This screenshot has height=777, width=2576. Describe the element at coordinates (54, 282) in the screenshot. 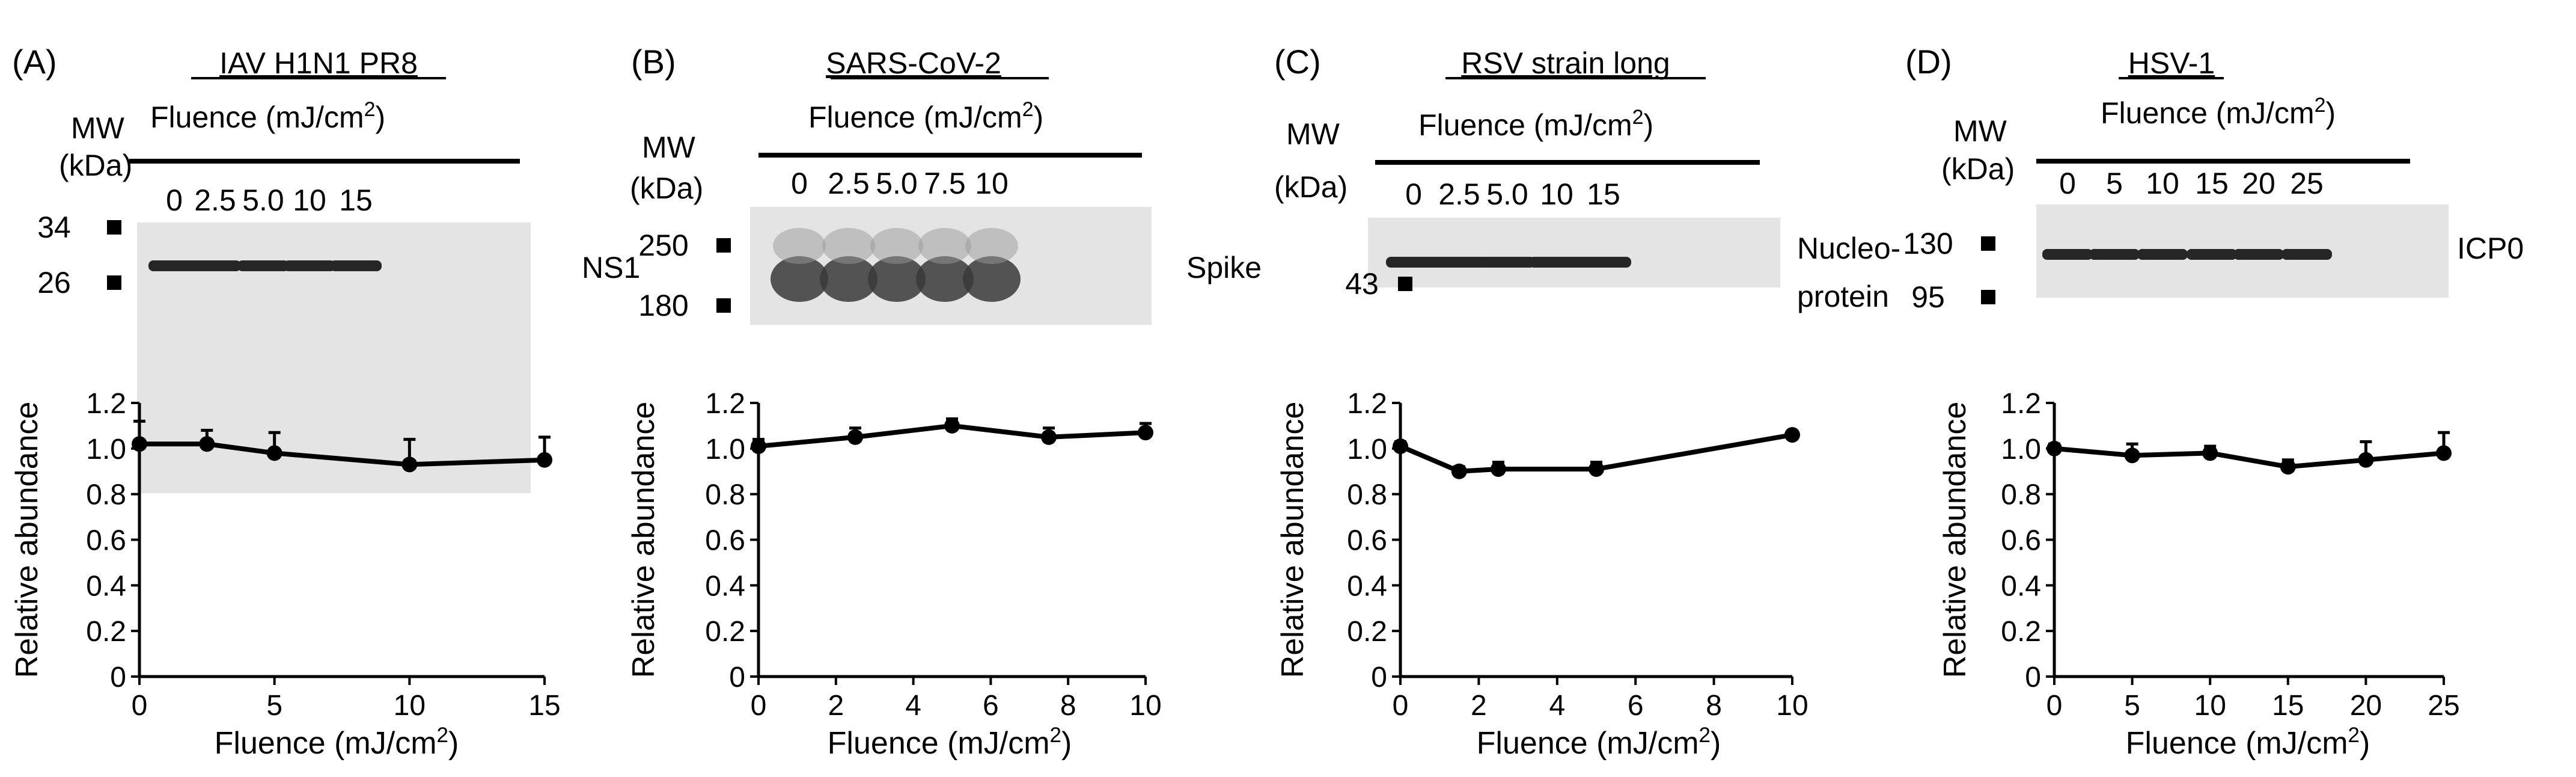

I see `mw-marker-label: 26` at that location.